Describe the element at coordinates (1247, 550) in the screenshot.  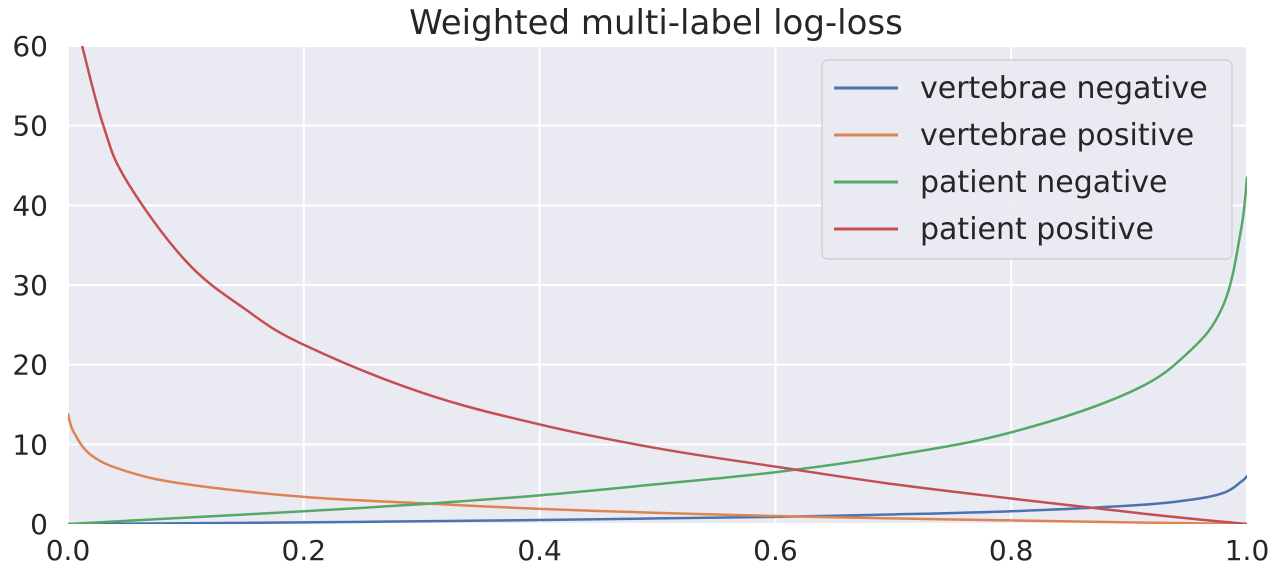
I see `x-tick-label: 1.0` at that location.